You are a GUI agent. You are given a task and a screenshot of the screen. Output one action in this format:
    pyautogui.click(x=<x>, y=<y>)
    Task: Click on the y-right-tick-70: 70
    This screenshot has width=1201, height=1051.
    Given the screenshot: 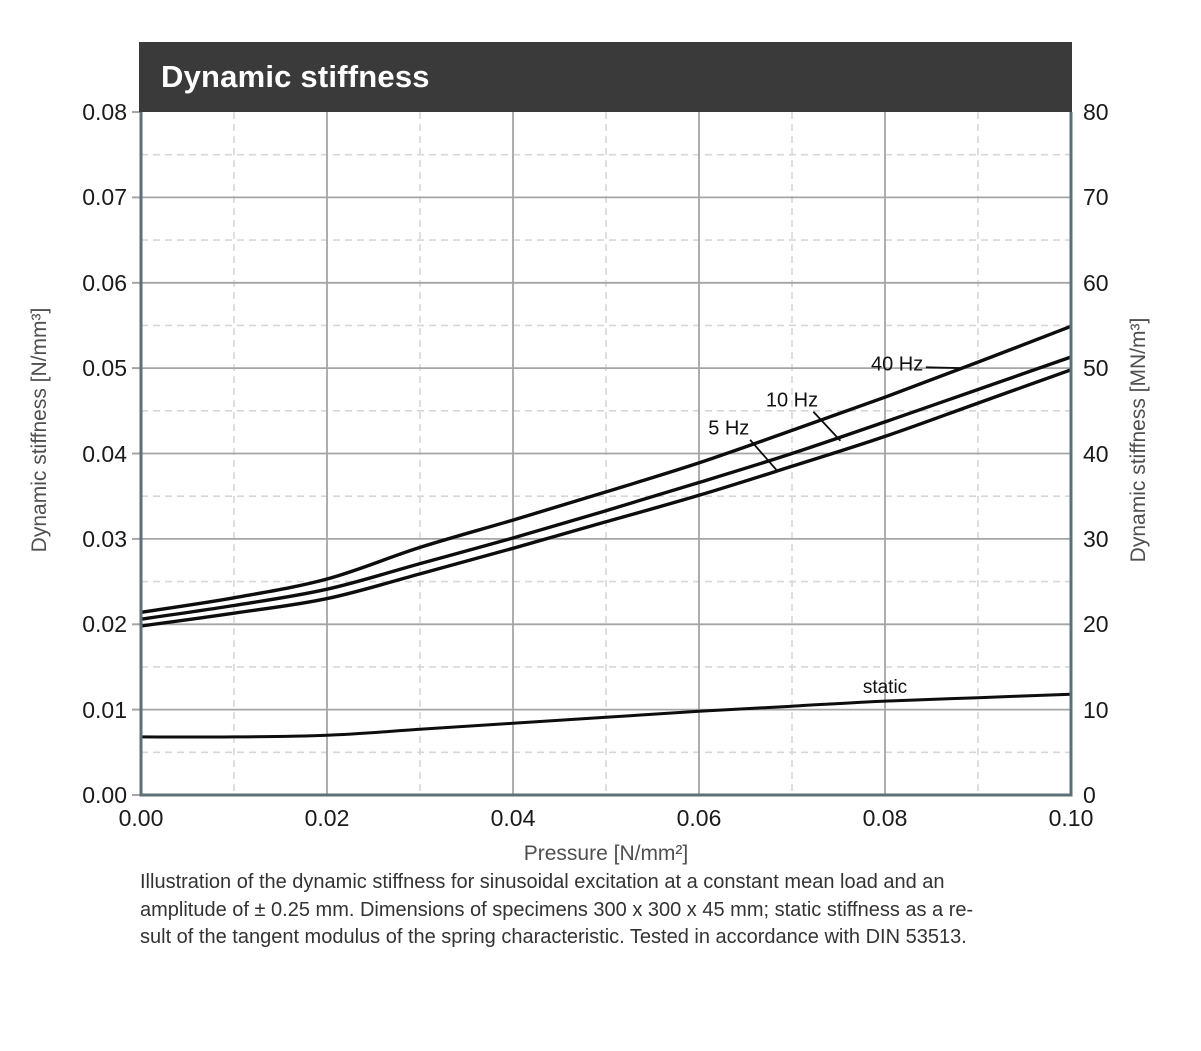 What is the action you would take?
    pyautogui.click(x=1096, y=197)
    